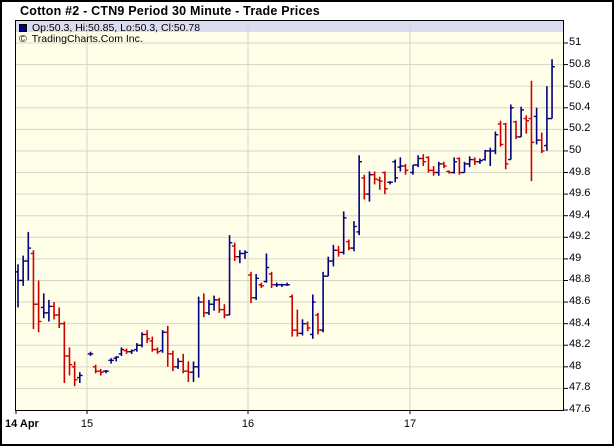 Image resolution: width=614 pixels, height=446 pixels. Describe the element at coordinates (248, 424) in the screenshot. I see `x-axis-label: 16` at that location.